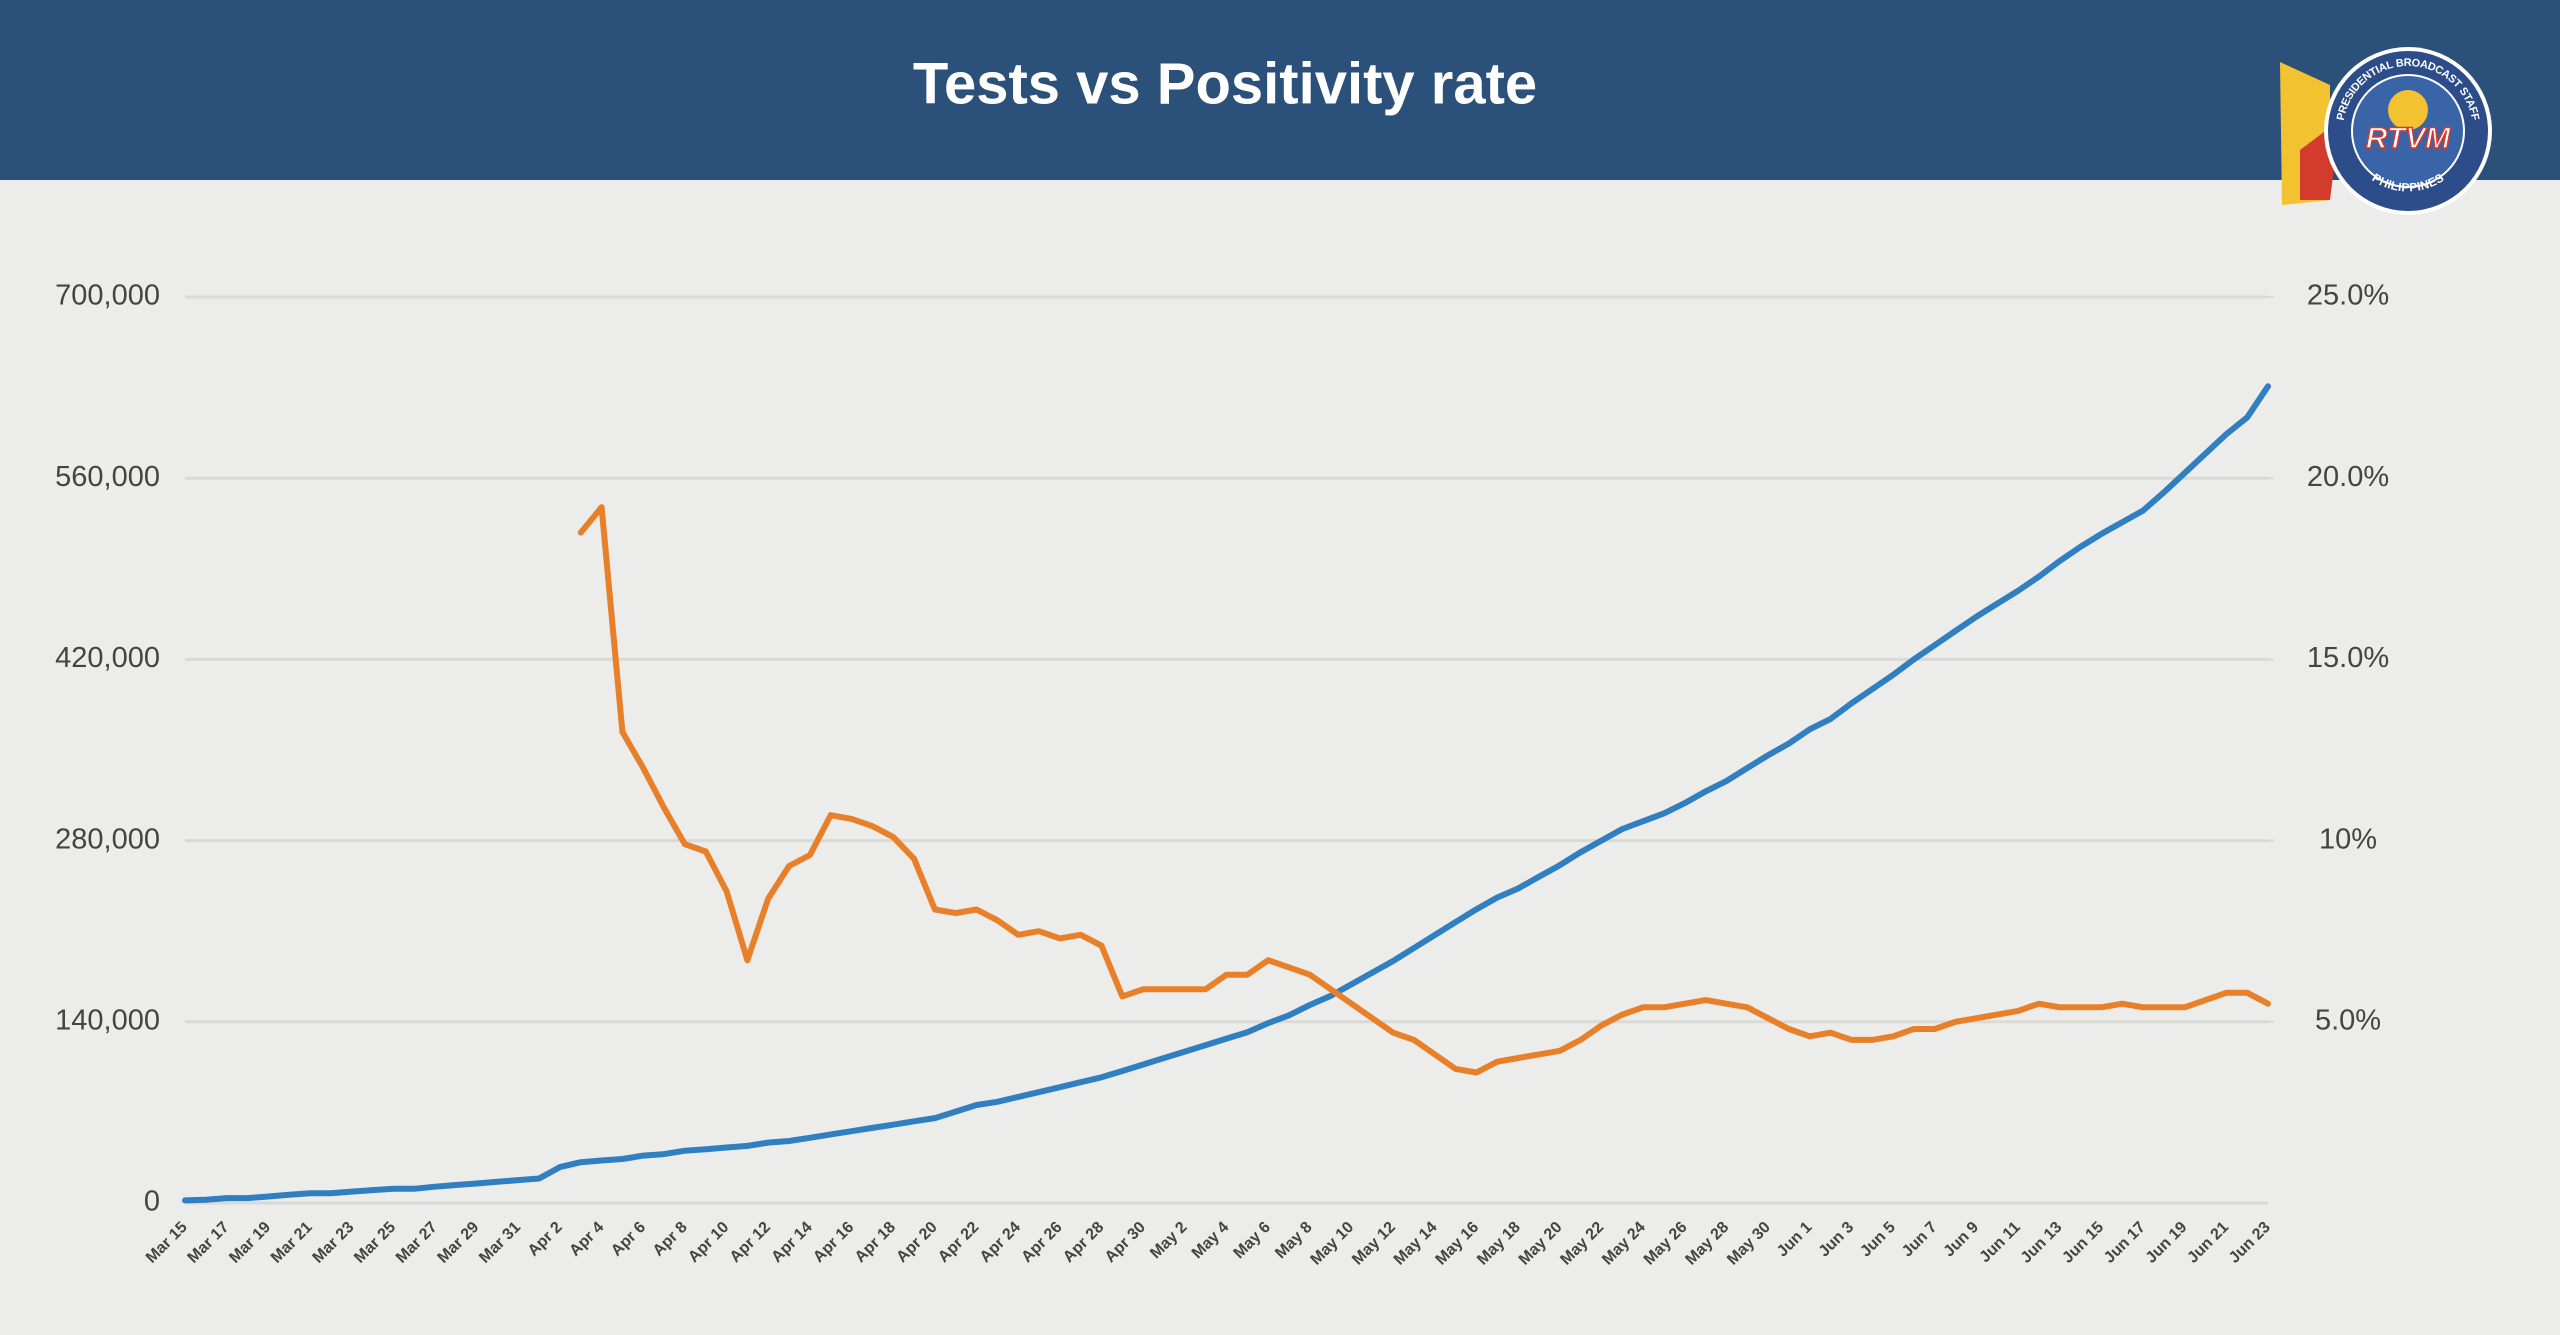  What do you see at coordinates (2408, 138) in the screenshot?
I see `logo-name: RTVM` at bounding box center [2408, 138].